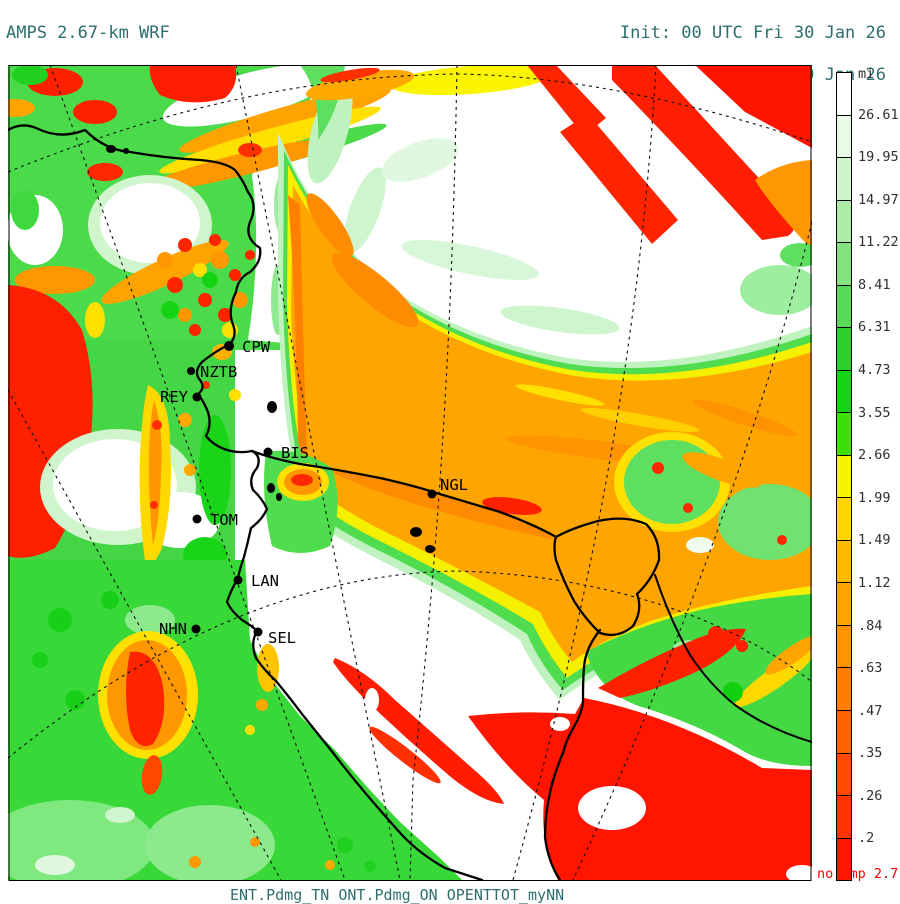 The width and height of the screenshot is (900, 904). What do you see at coordinates (256, 347) in the screenshot?
I see `station-label-cpw: CPW` at bounding box center [256, 347].